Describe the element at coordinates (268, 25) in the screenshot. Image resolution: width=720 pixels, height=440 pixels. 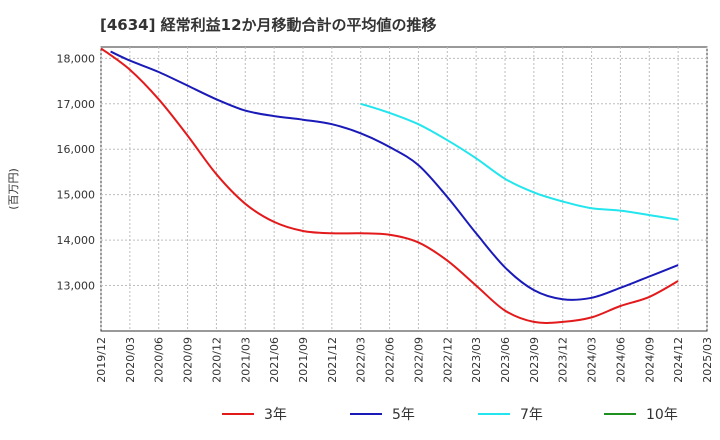
I see `chart-title: [4634] 経常利益12か月移動合計の平均値の推移` at that location.